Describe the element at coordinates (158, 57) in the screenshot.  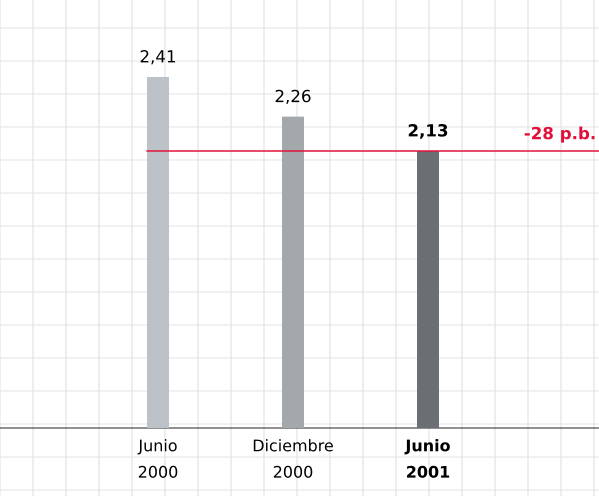
I see `data-label: 2,41` at that location.